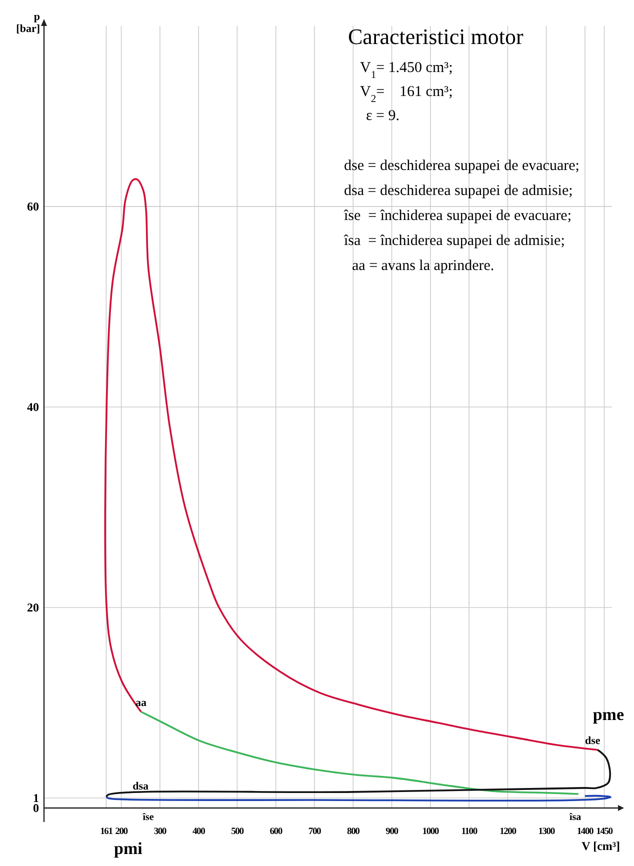  Describe the element at coordinates (199, 832) in the screenshot. I see `x-tick-label: 400` at that location.